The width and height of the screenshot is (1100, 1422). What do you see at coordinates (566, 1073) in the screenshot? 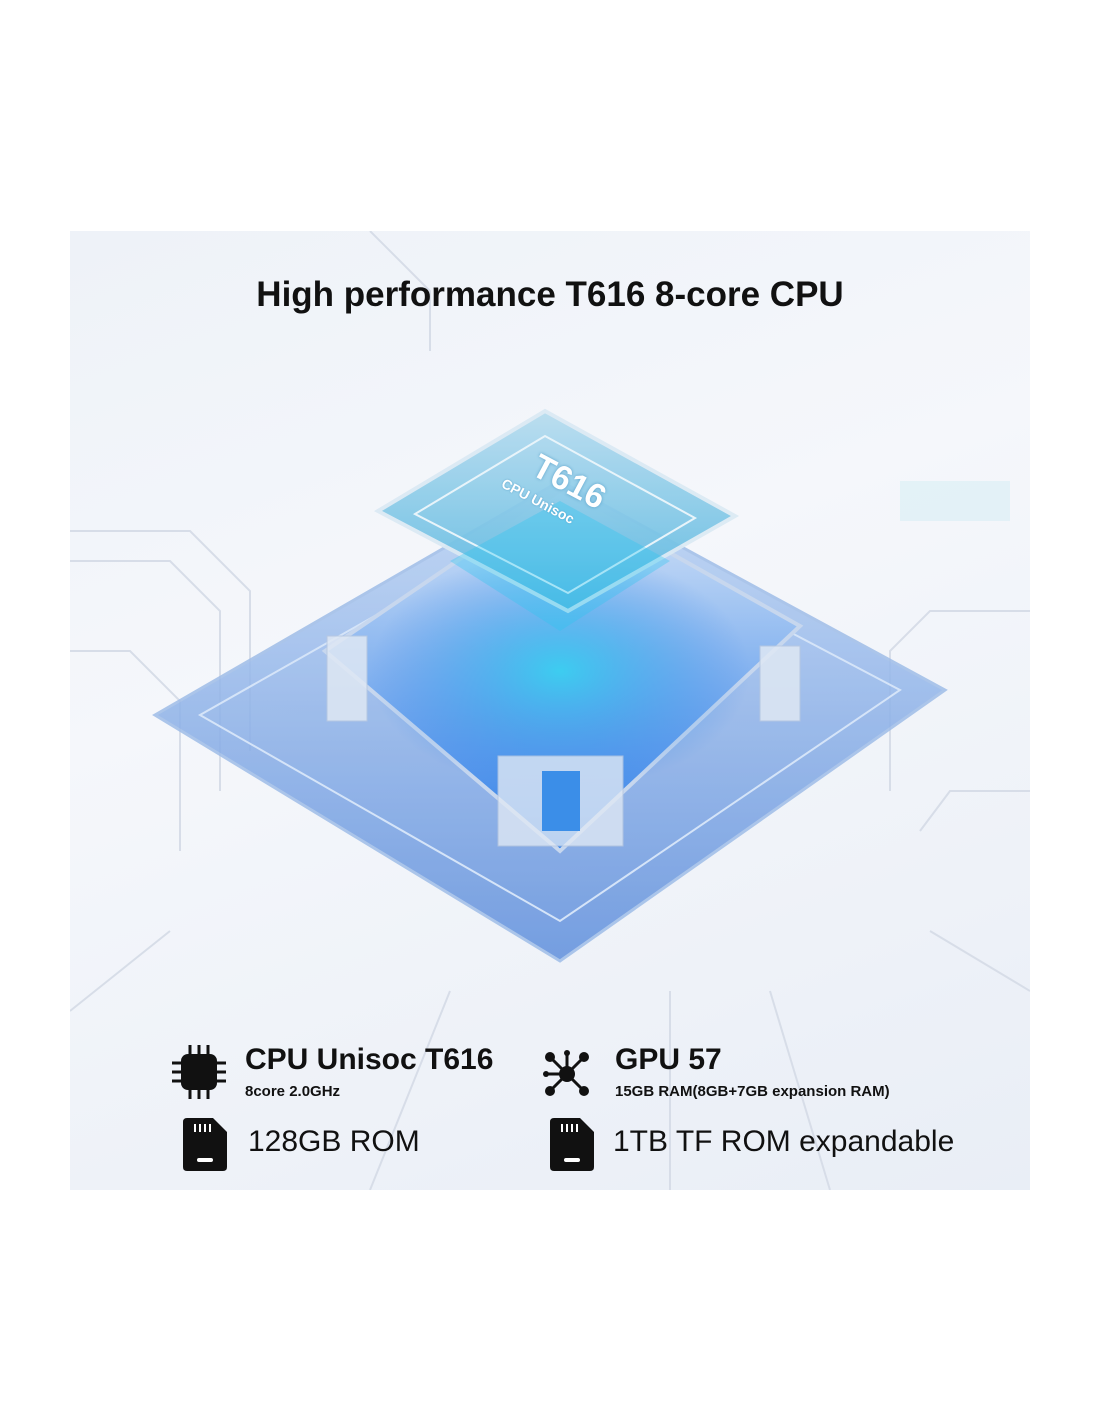
I see `gpu-network-icon` at bounding box center [566, 1073].